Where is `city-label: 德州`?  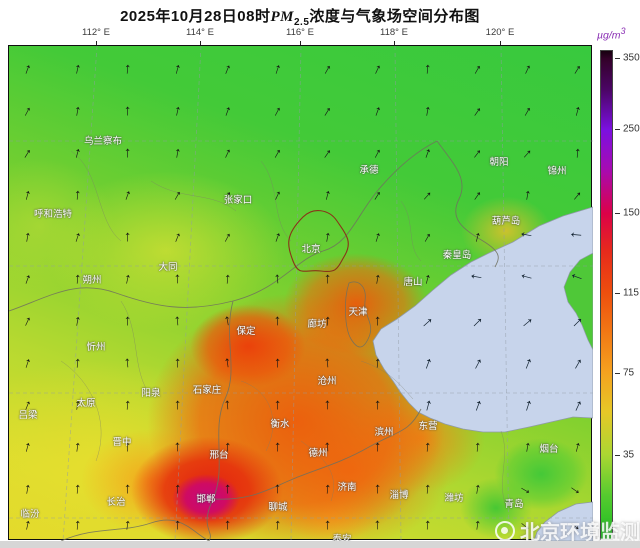
city-label: 德州 is located at coordinates (318, 453).